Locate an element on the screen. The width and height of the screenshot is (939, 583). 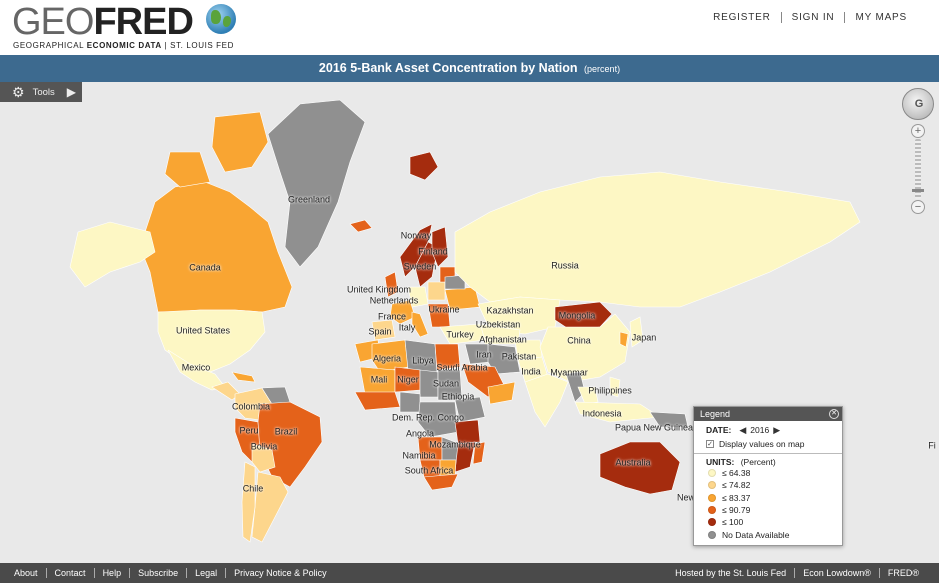
label-canada: Canada is located at coordinates (205, 267).